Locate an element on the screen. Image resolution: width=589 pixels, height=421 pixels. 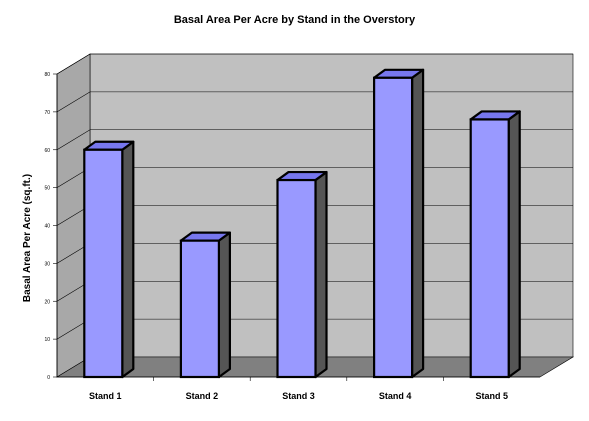
x-tick-label: Stand 5 is located at coordinates (491, 396).